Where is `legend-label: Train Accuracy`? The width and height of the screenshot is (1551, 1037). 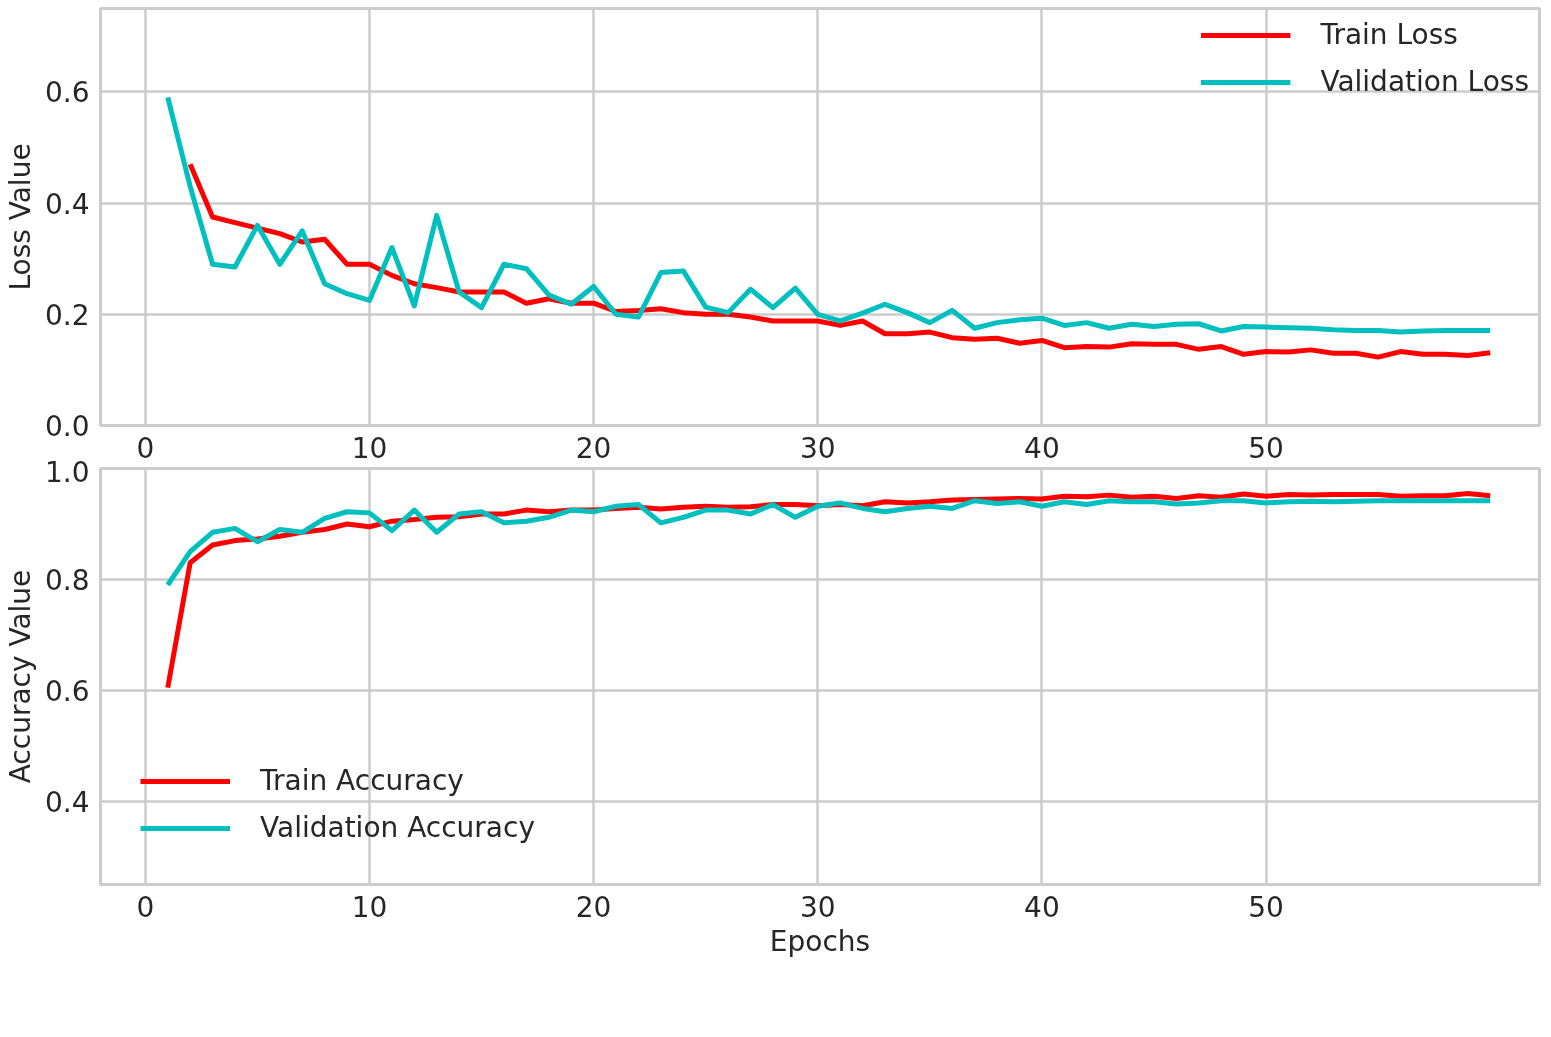
legend-label: Train Accuracy is located at coordinates (362, 780).